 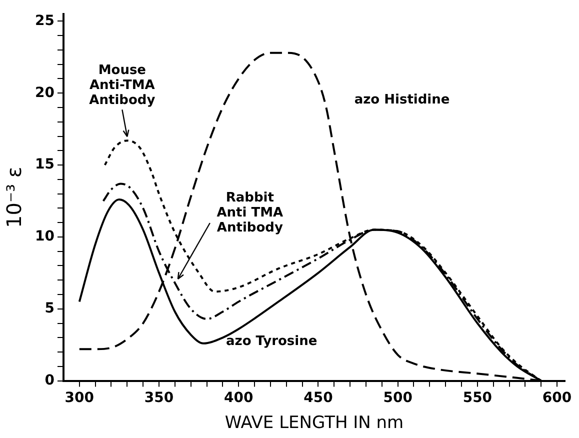 What do you see at coordinates (402, 100) in the screenshot?
I see `annotation: azo Histidine` at bounding box center [402, 100].